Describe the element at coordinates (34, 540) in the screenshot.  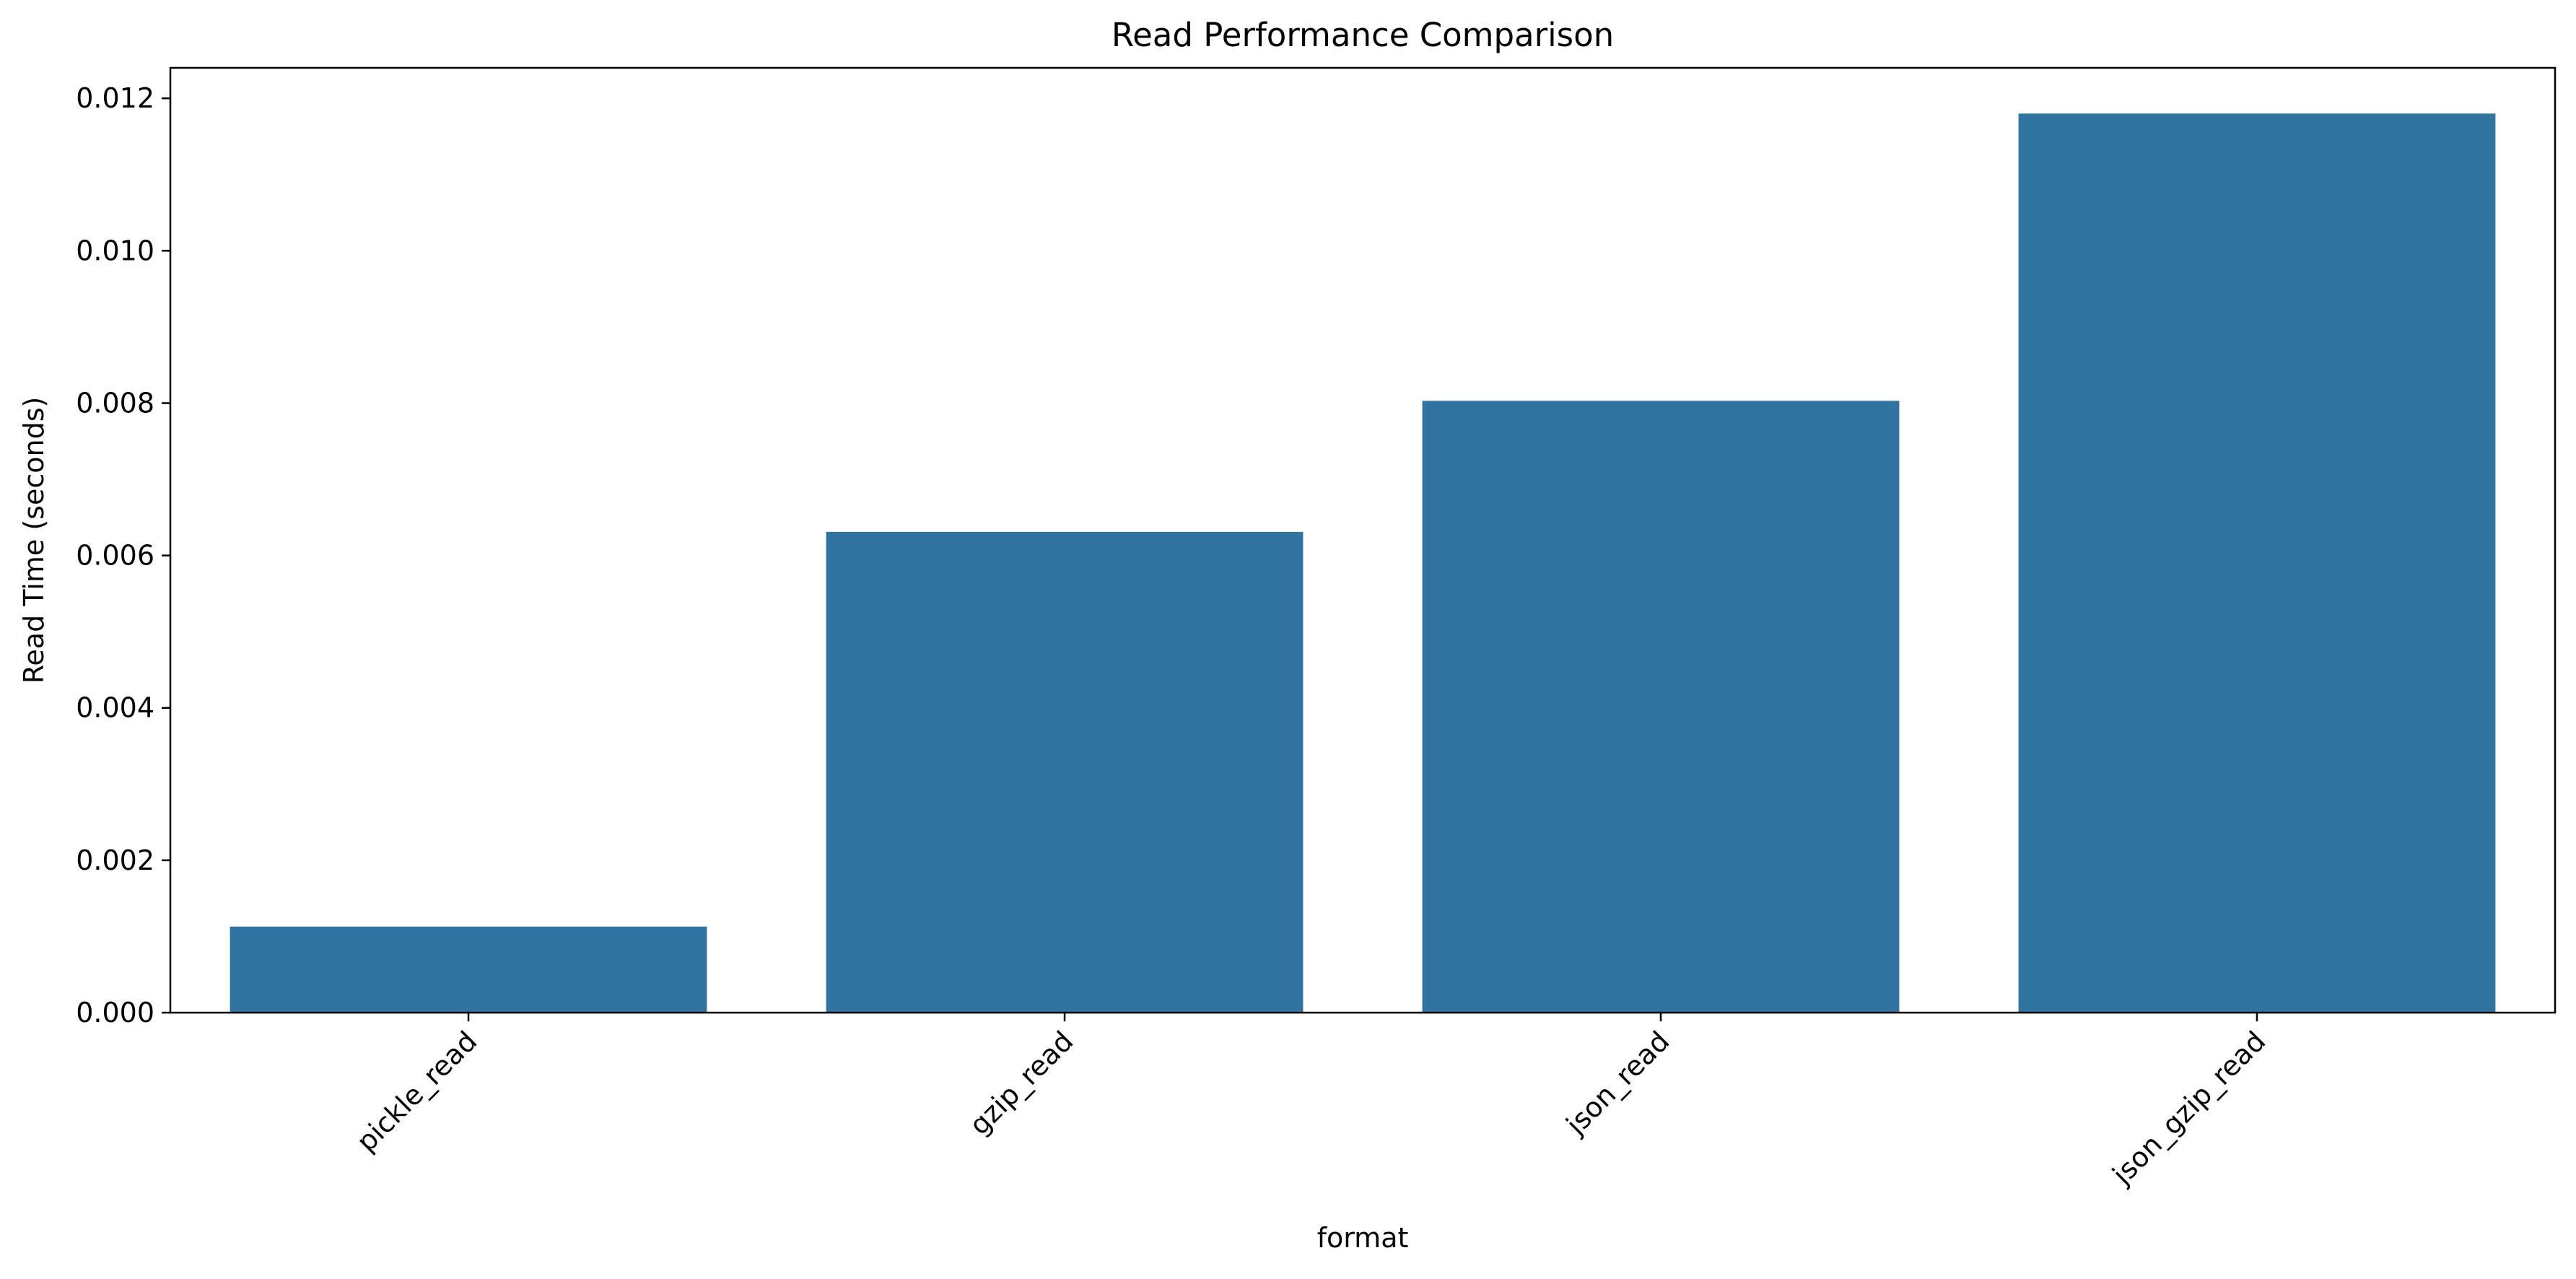
I see `y-axis-label: Read Time (seconds)` at that location.